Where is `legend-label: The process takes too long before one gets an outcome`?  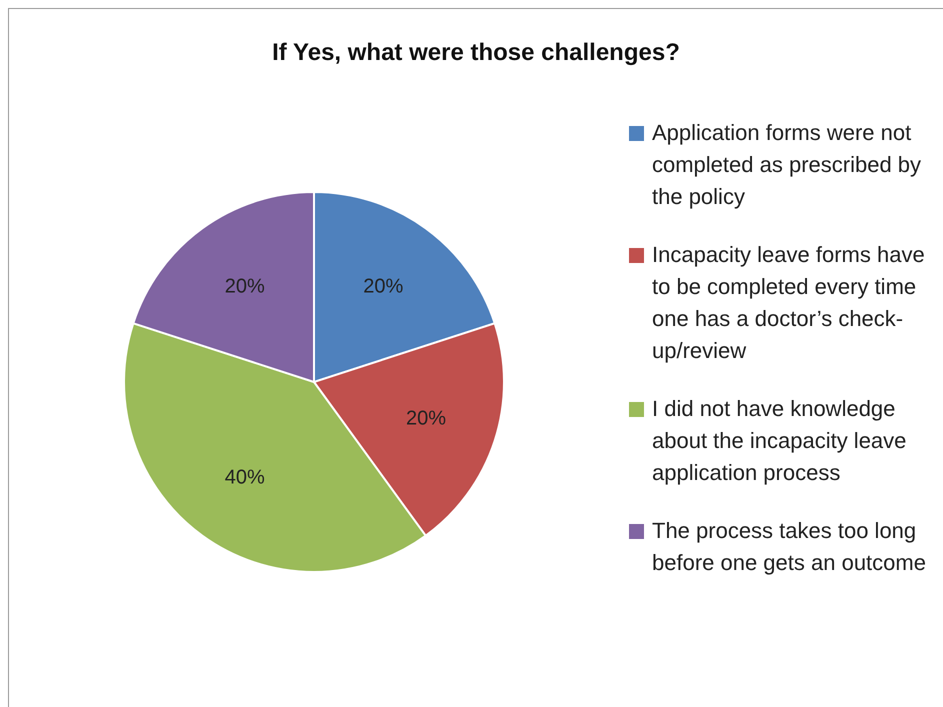 legend-label: The process takes too long before one gets an outcome is located at coordinates (789, 547).